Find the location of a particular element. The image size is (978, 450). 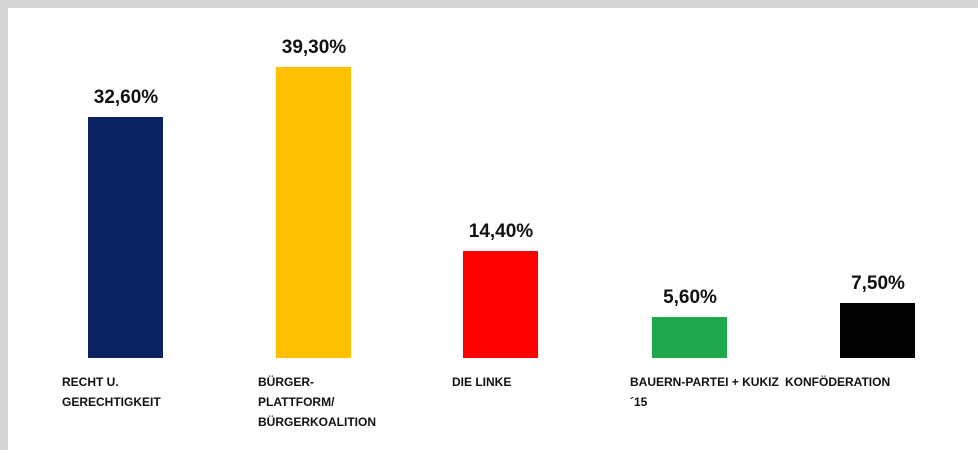

category-label: DIE LINKE is located at coordinates (482, 382).